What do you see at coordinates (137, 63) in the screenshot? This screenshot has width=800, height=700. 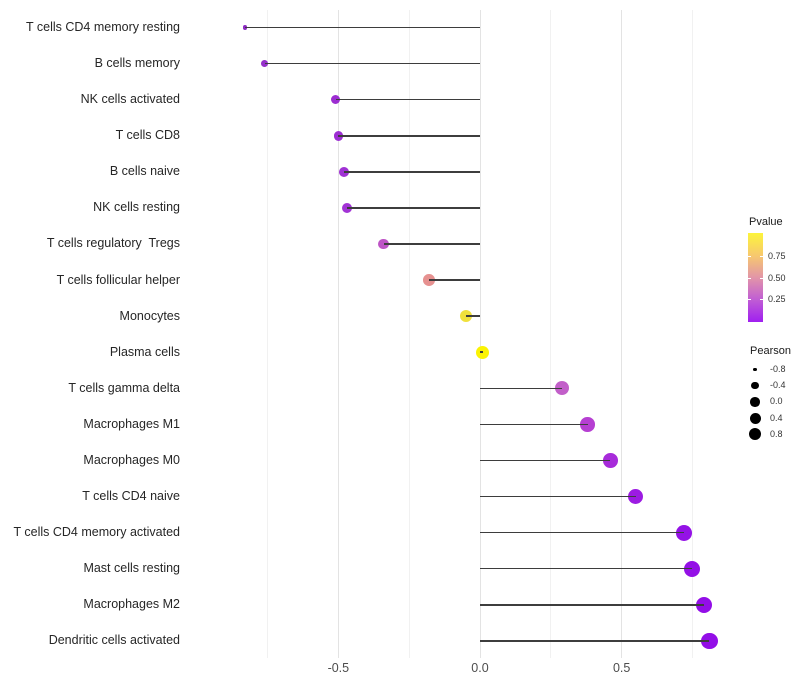 I see `y-axis-label: B cells memory` at bounding box center [137, 63].